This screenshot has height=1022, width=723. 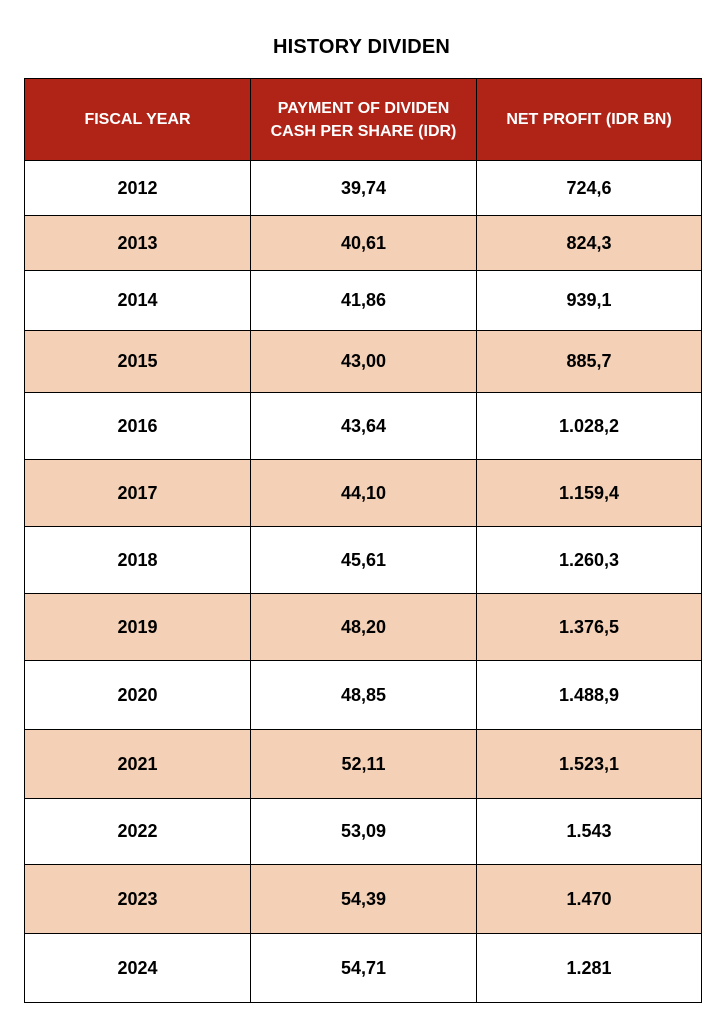 What do you see at coordinates (137, 899) in the screenshot?
I see `cell-year: 2023` at bounding box center [137, 899].